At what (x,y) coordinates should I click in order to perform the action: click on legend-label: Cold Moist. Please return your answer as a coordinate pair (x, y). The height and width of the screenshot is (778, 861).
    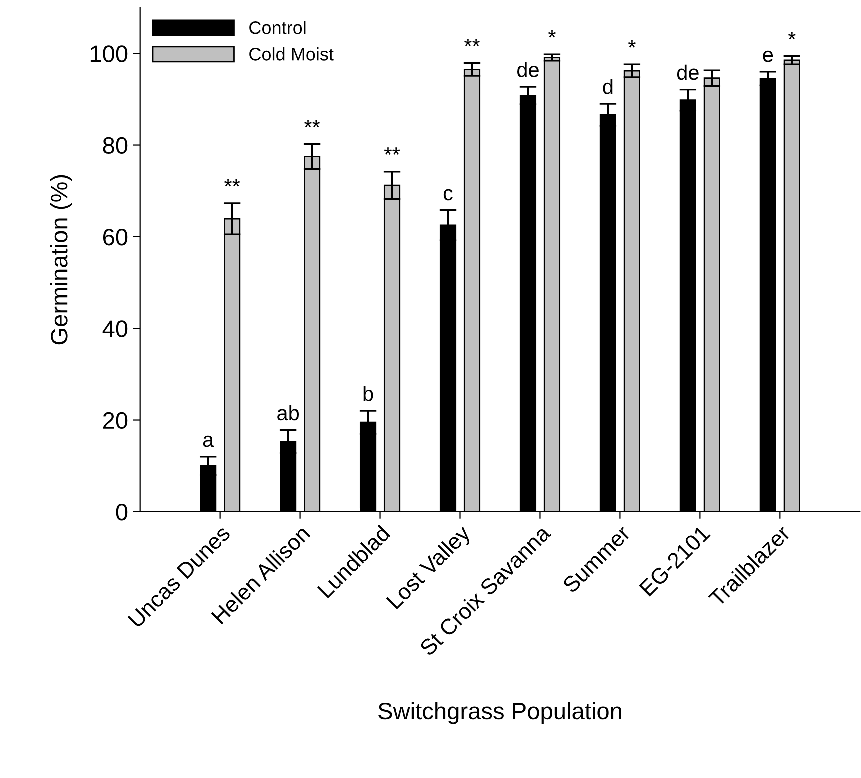
    Looking at the image, I should click on (292, 54).